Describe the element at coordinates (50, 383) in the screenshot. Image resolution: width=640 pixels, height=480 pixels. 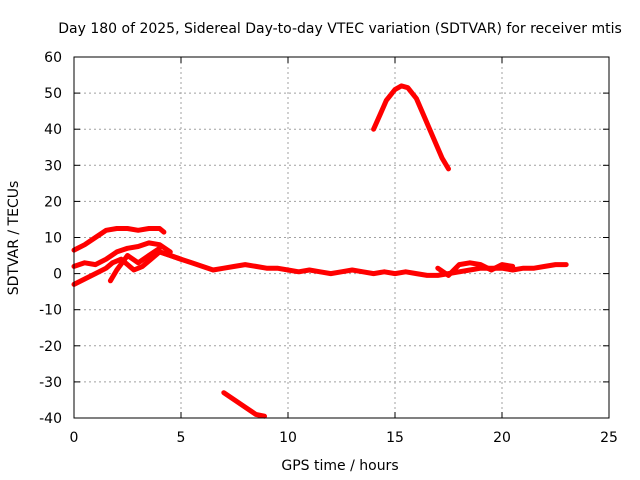
I see `y-tick-label-1: -30` at that location.